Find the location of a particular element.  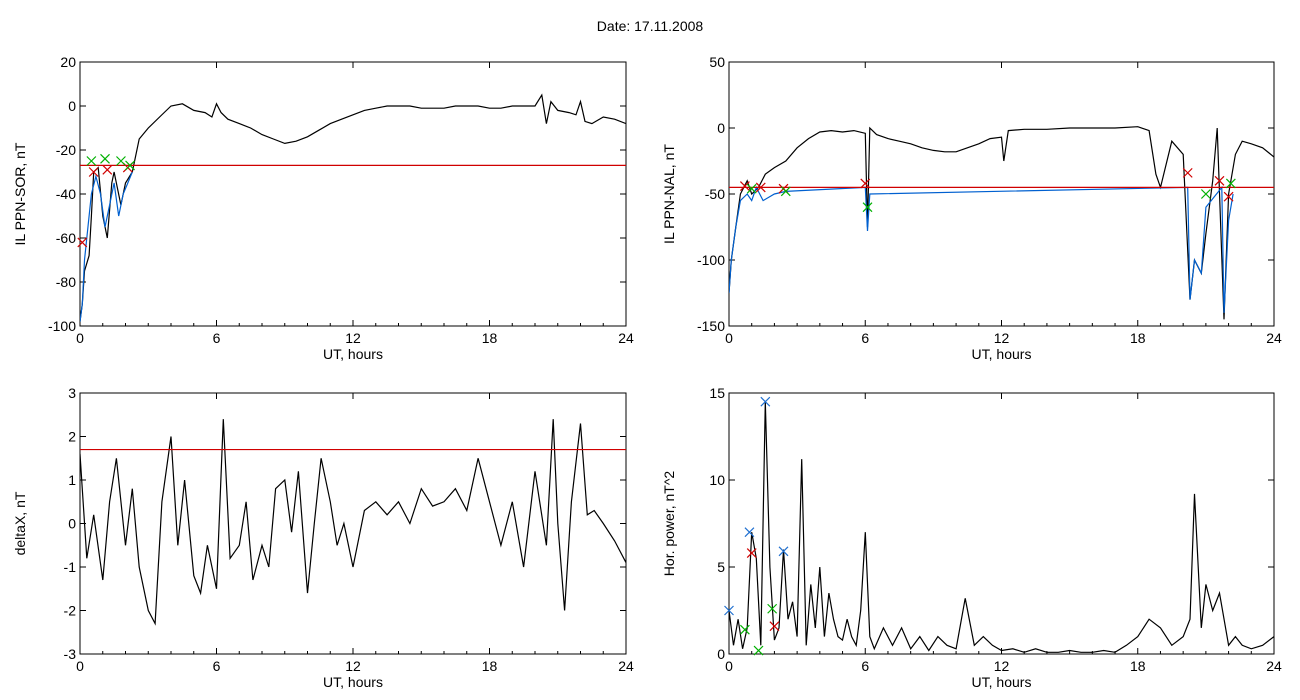

panel-3-xtick-label: 24 is located at coordinates (626, 666).